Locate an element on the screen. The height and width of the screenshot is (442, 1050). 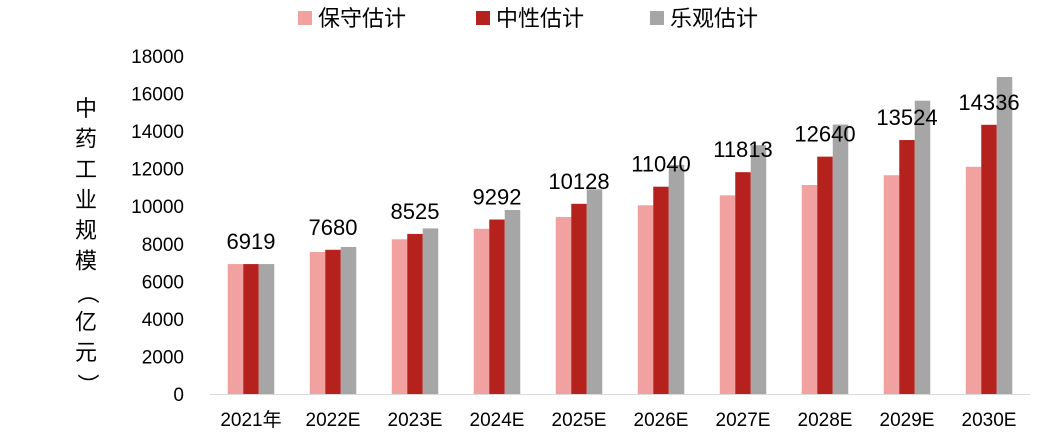
legend: 保守估计 中性估计 乐观估计 is located at coordinates (528, 19).